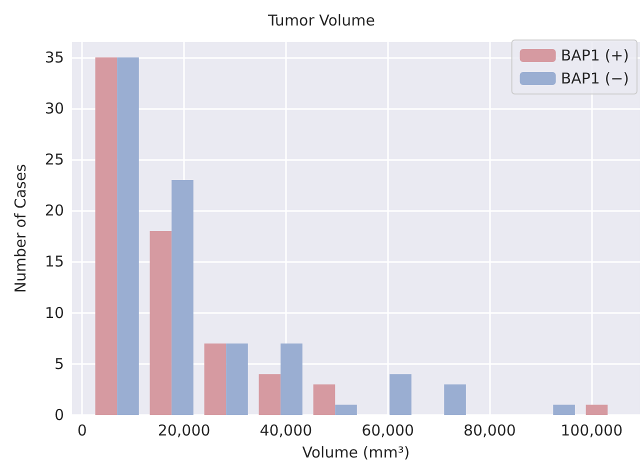 The height and width of the screenshot is (465, 643). Describe the element at coordinates (59, 415) in the screenshot. I see `y-tick-label: 0` at that location.